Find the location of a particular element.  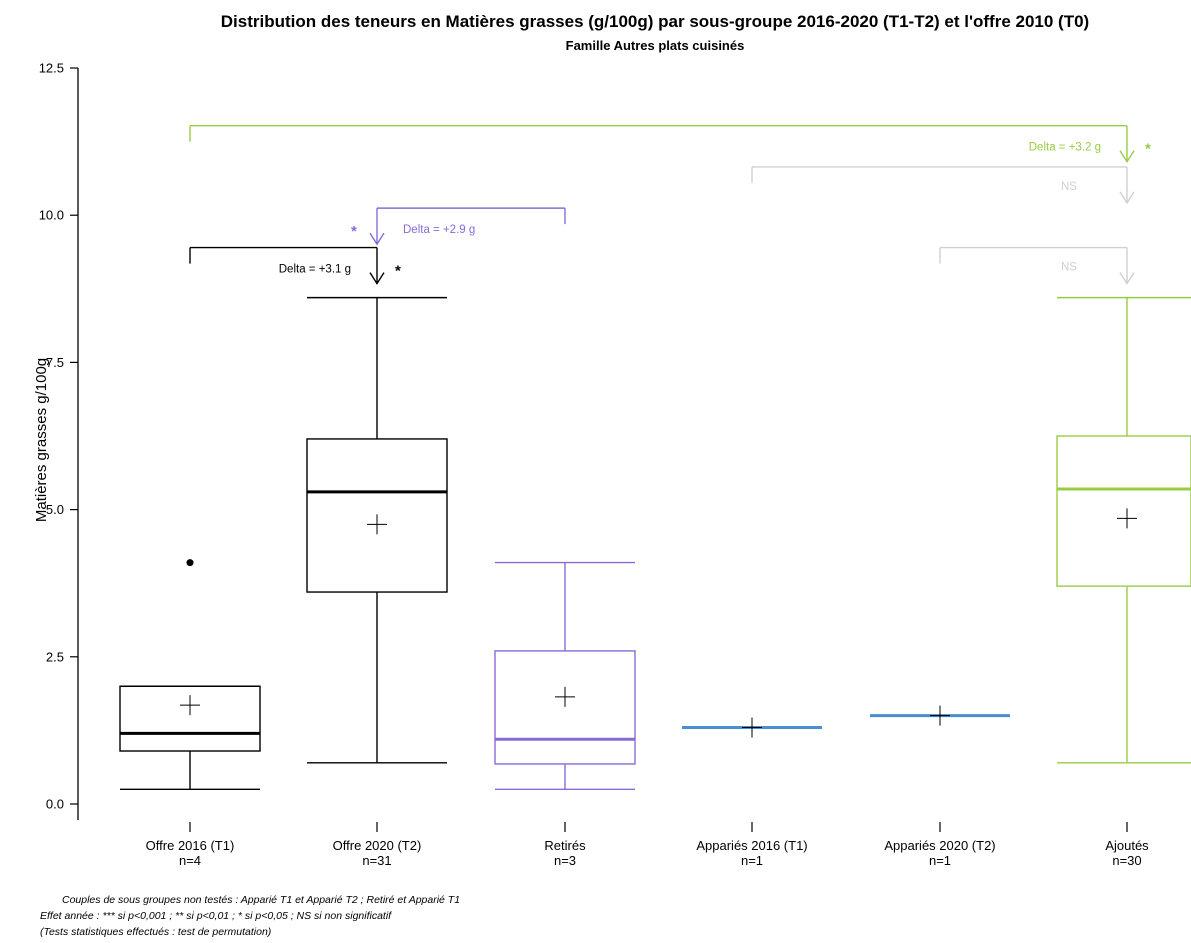

outlier-point is located at coordinates (190, 563).